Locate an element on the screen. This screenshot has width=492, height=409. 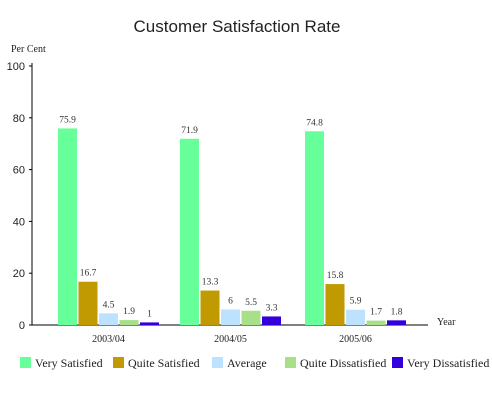
y-tick-label: 60 is located at coordinates (19, 171).